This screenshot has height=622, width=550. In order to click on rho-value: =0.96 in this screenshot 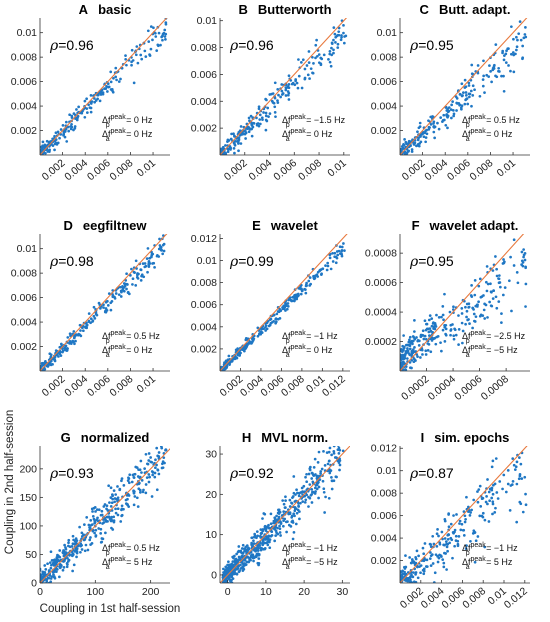, I will do `click(256, 45)`.